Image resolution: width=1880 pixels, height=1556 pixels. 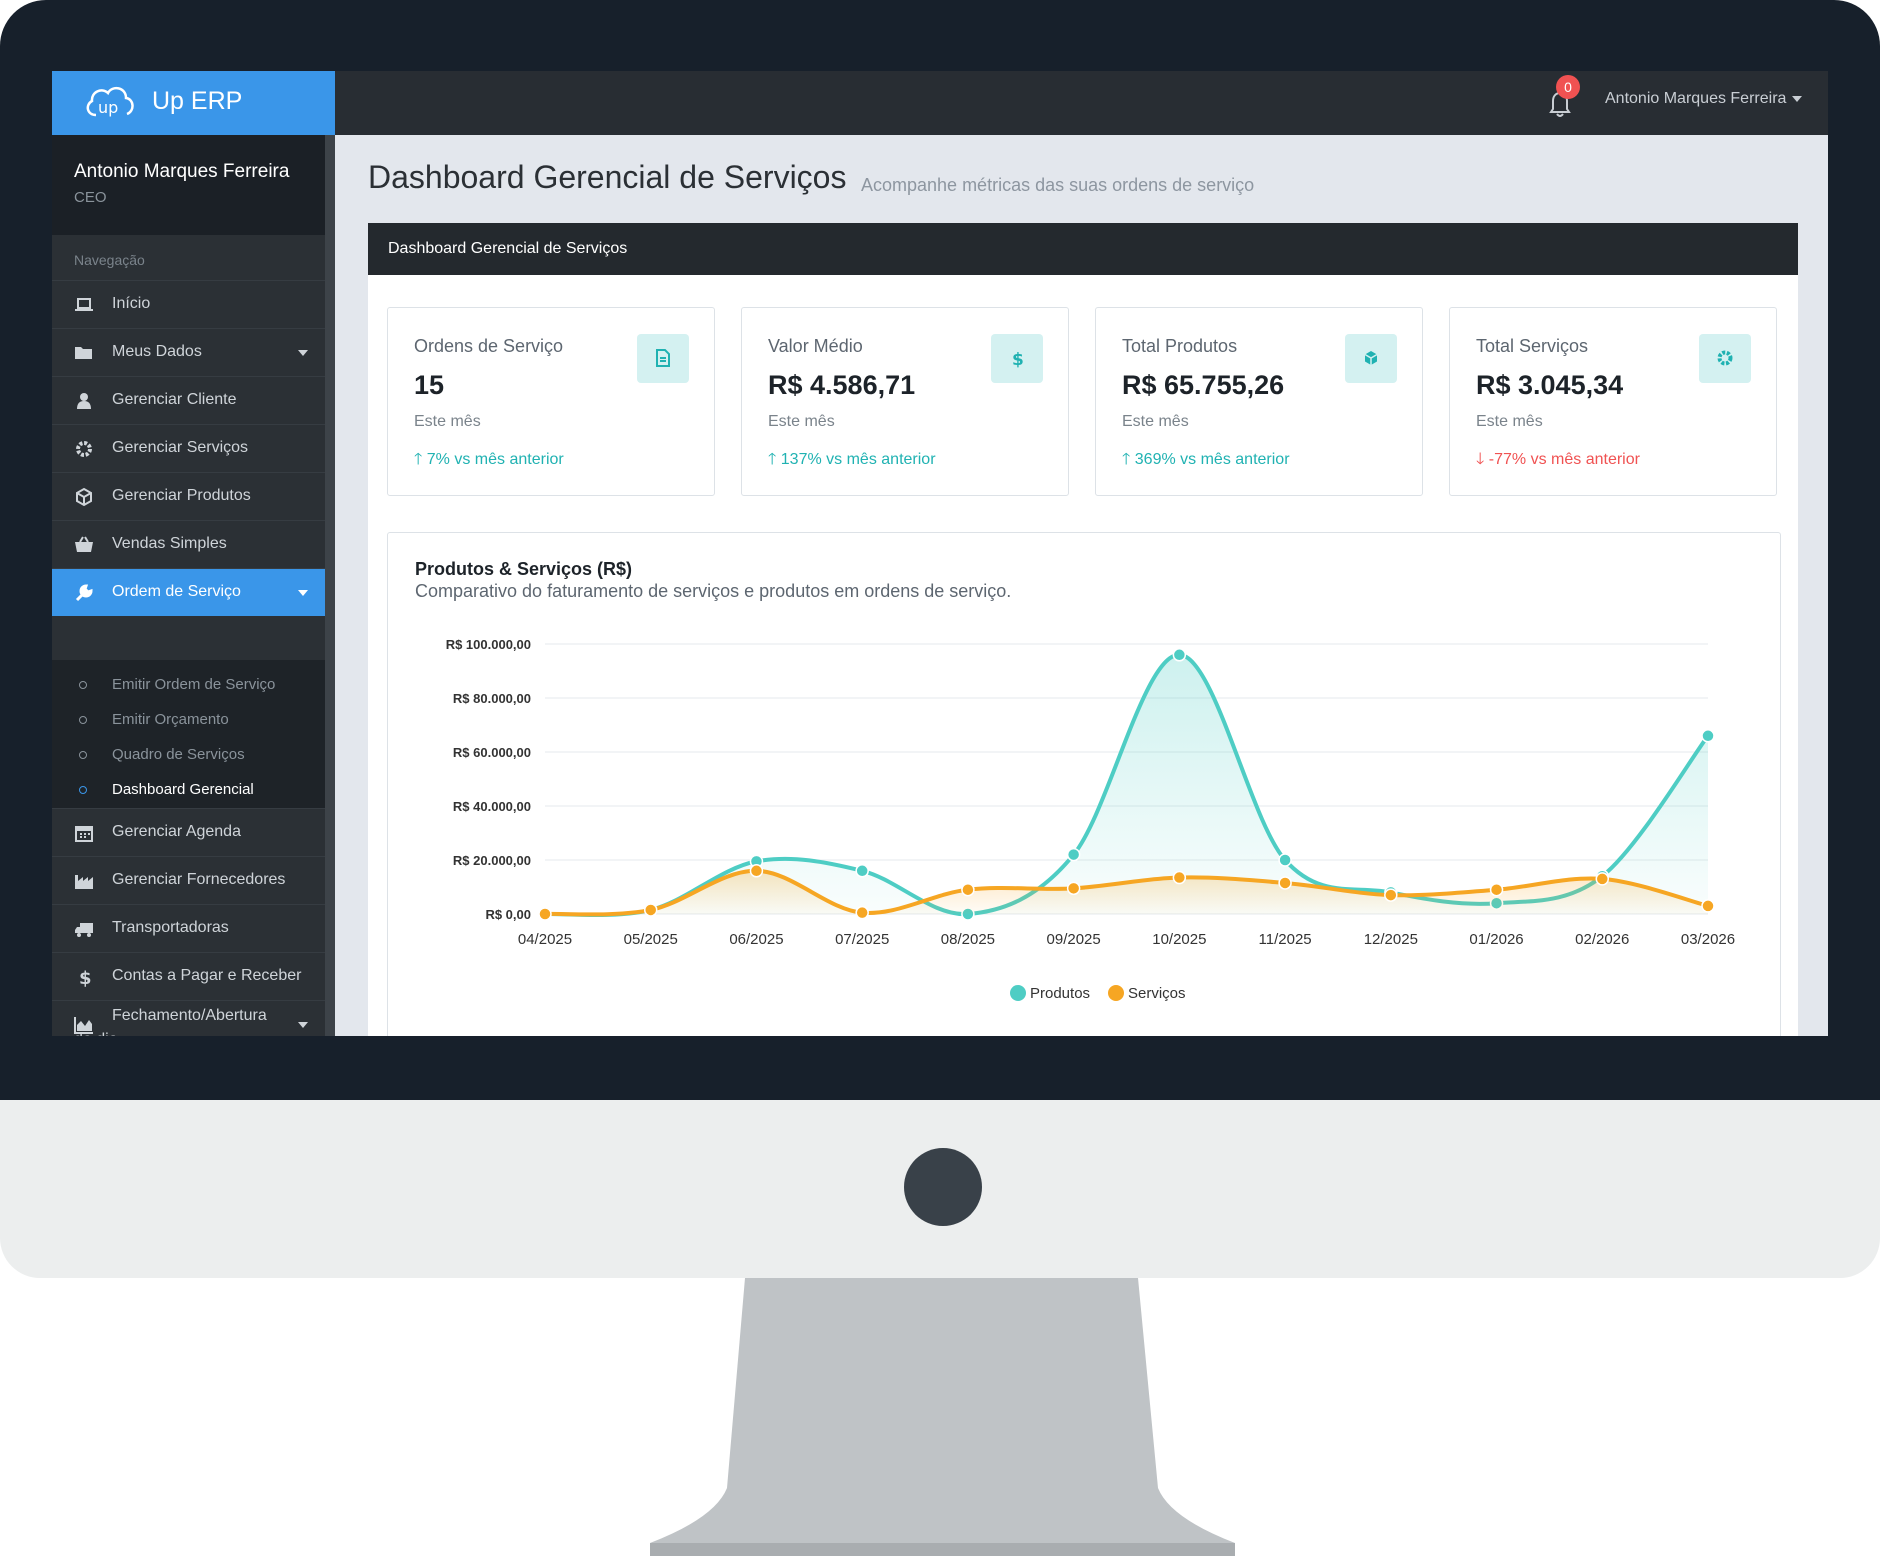 What do you see at coordinates (188, 400) in the screenshot?
I see `sidebar-item-gerenciar-cliente: Gerenciar Cliente` at bounding box center [188, 400].